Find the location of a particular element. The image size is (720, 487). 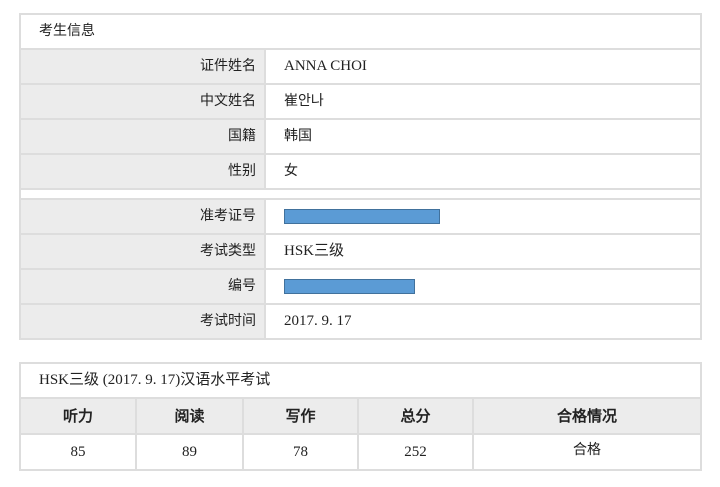

field-label: 证件姓名 is located at coordinates (143, 66).